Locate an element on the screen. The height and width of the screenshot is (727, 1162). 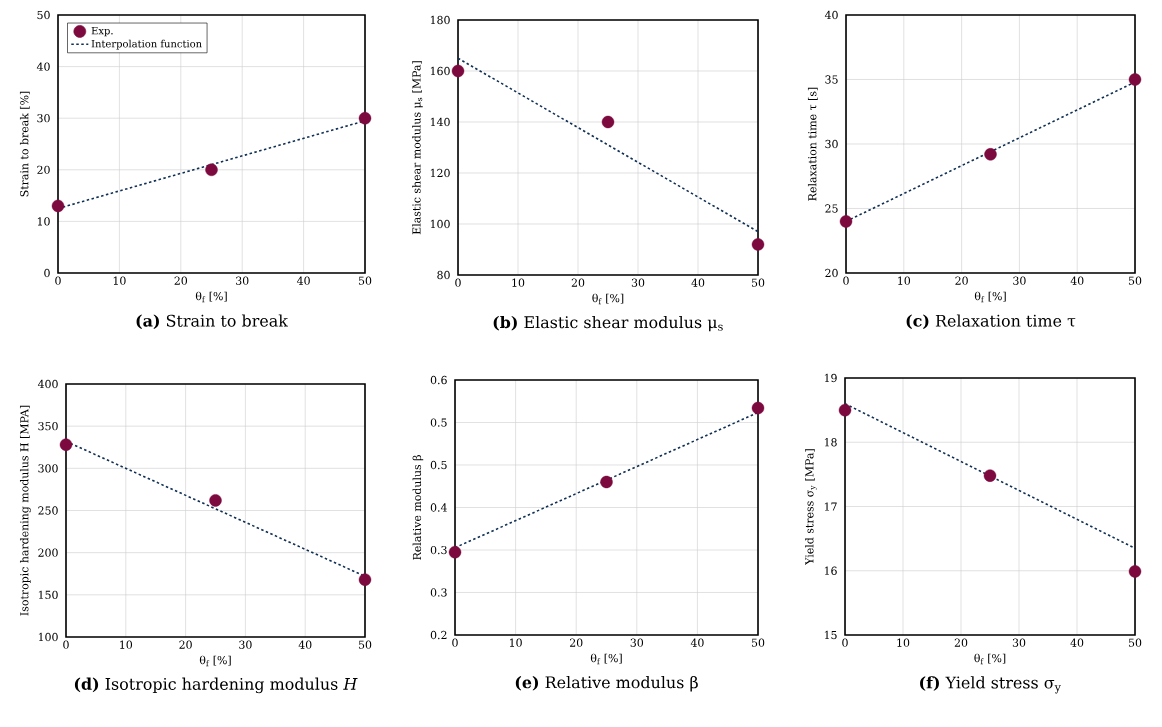
y-tick-label: 250 is located at coordinates (48, 510).